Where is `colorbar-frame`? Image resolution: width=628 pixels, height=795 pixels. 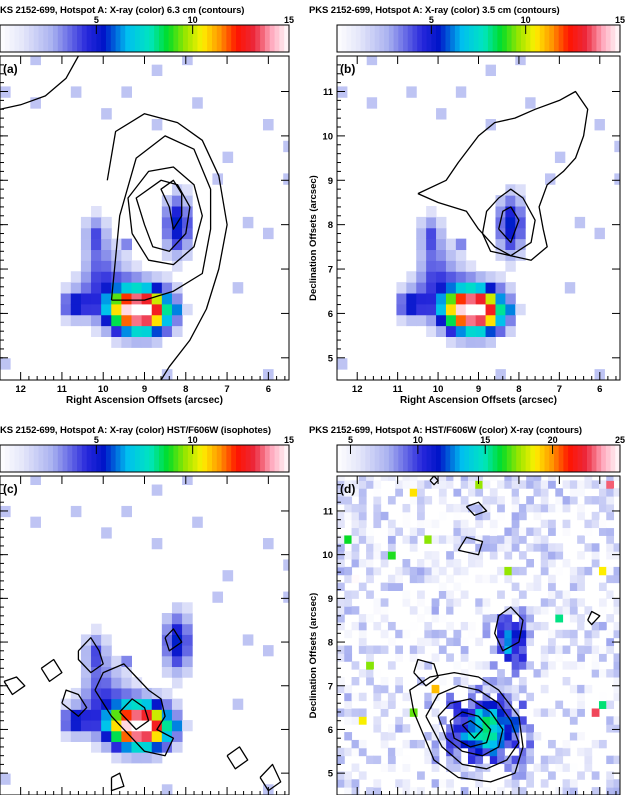
colorbar-frame is located at coordinates (145, 38).